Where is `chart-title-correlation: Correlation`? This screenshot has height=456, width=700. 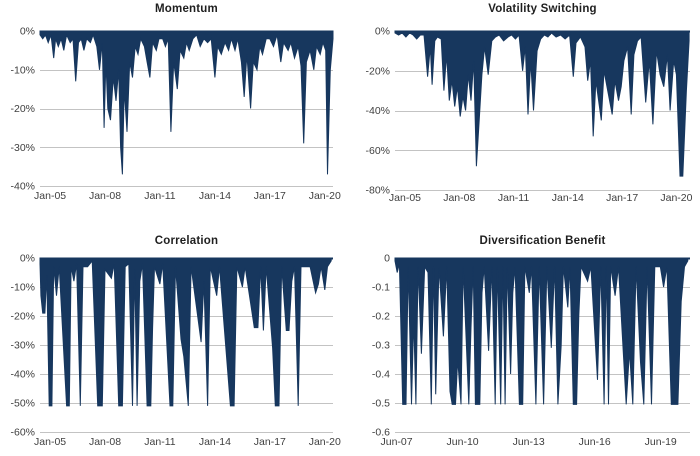 chart-title-correlation: Correlation is located at coordinates (186, 241).